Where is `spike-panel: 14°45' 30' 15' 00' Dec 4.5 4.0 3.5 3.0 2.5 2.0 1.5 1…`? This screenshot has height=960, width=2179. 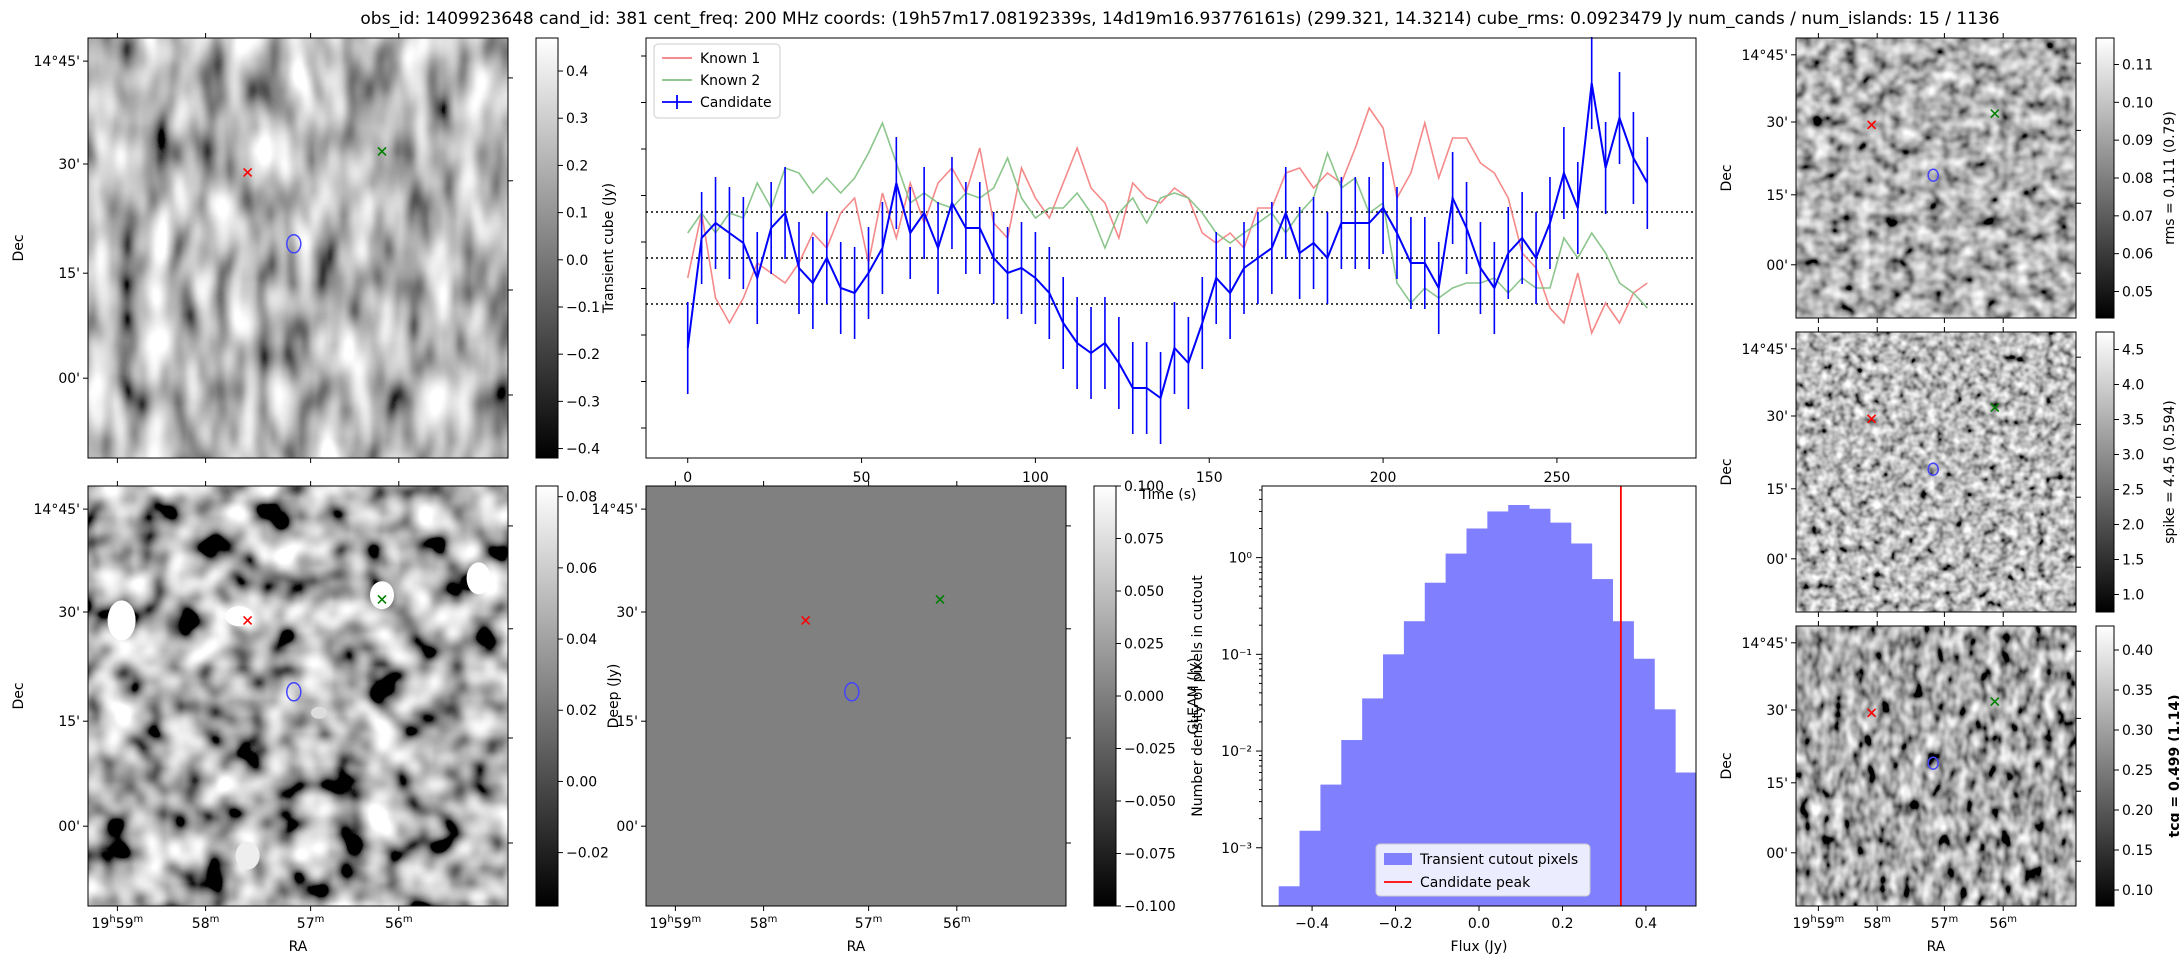 spike-panel: 14°45' 30' 15' 00' Dec 4.5 4.0 3.5 3.0 2.5 2.0 1.5 1… is located at coordinates (1948, 472).